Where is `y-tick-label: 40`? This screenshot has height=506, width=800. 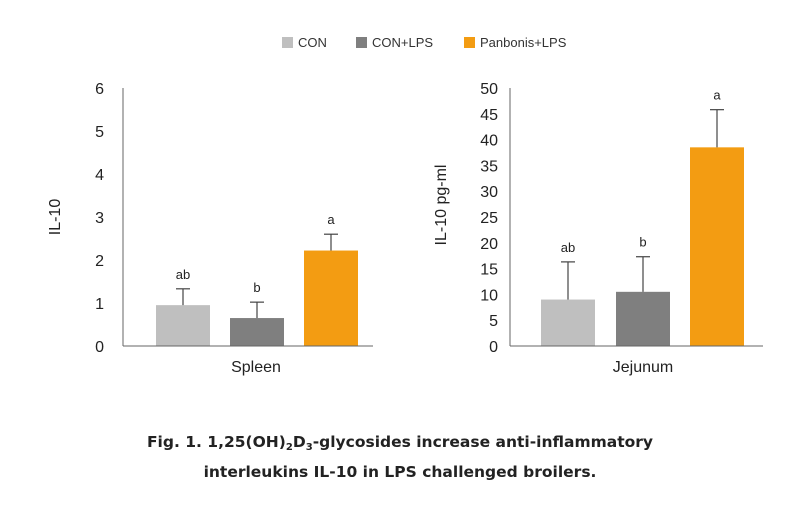
y-tick-label: 40 is located at coordinates (489, 141).